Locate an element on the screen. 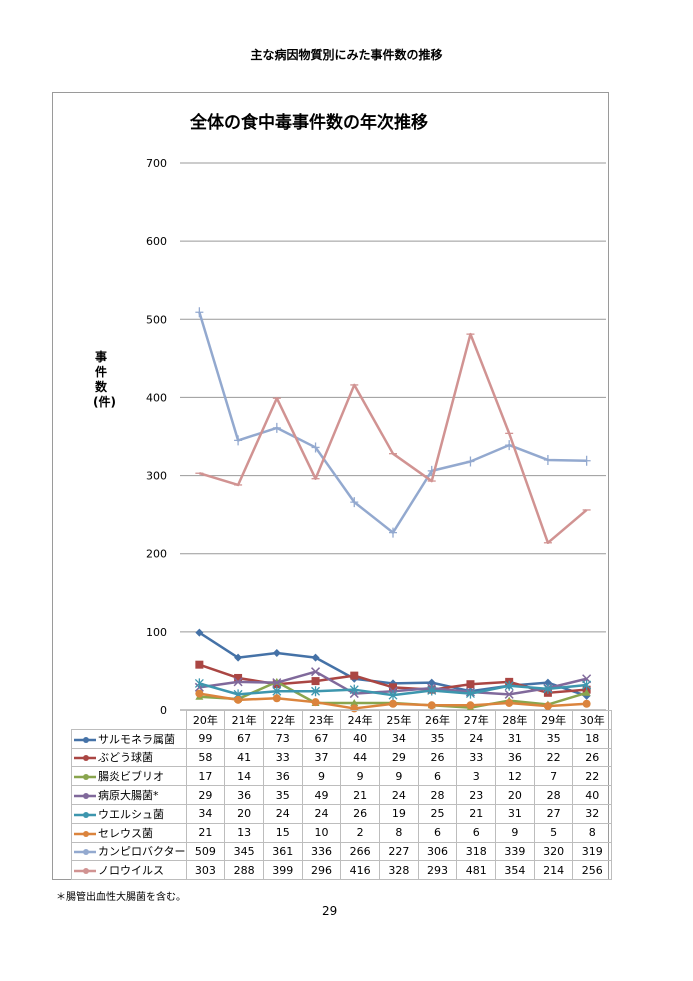  x-tick-label: 21年 is located at coordinates (244, 720).